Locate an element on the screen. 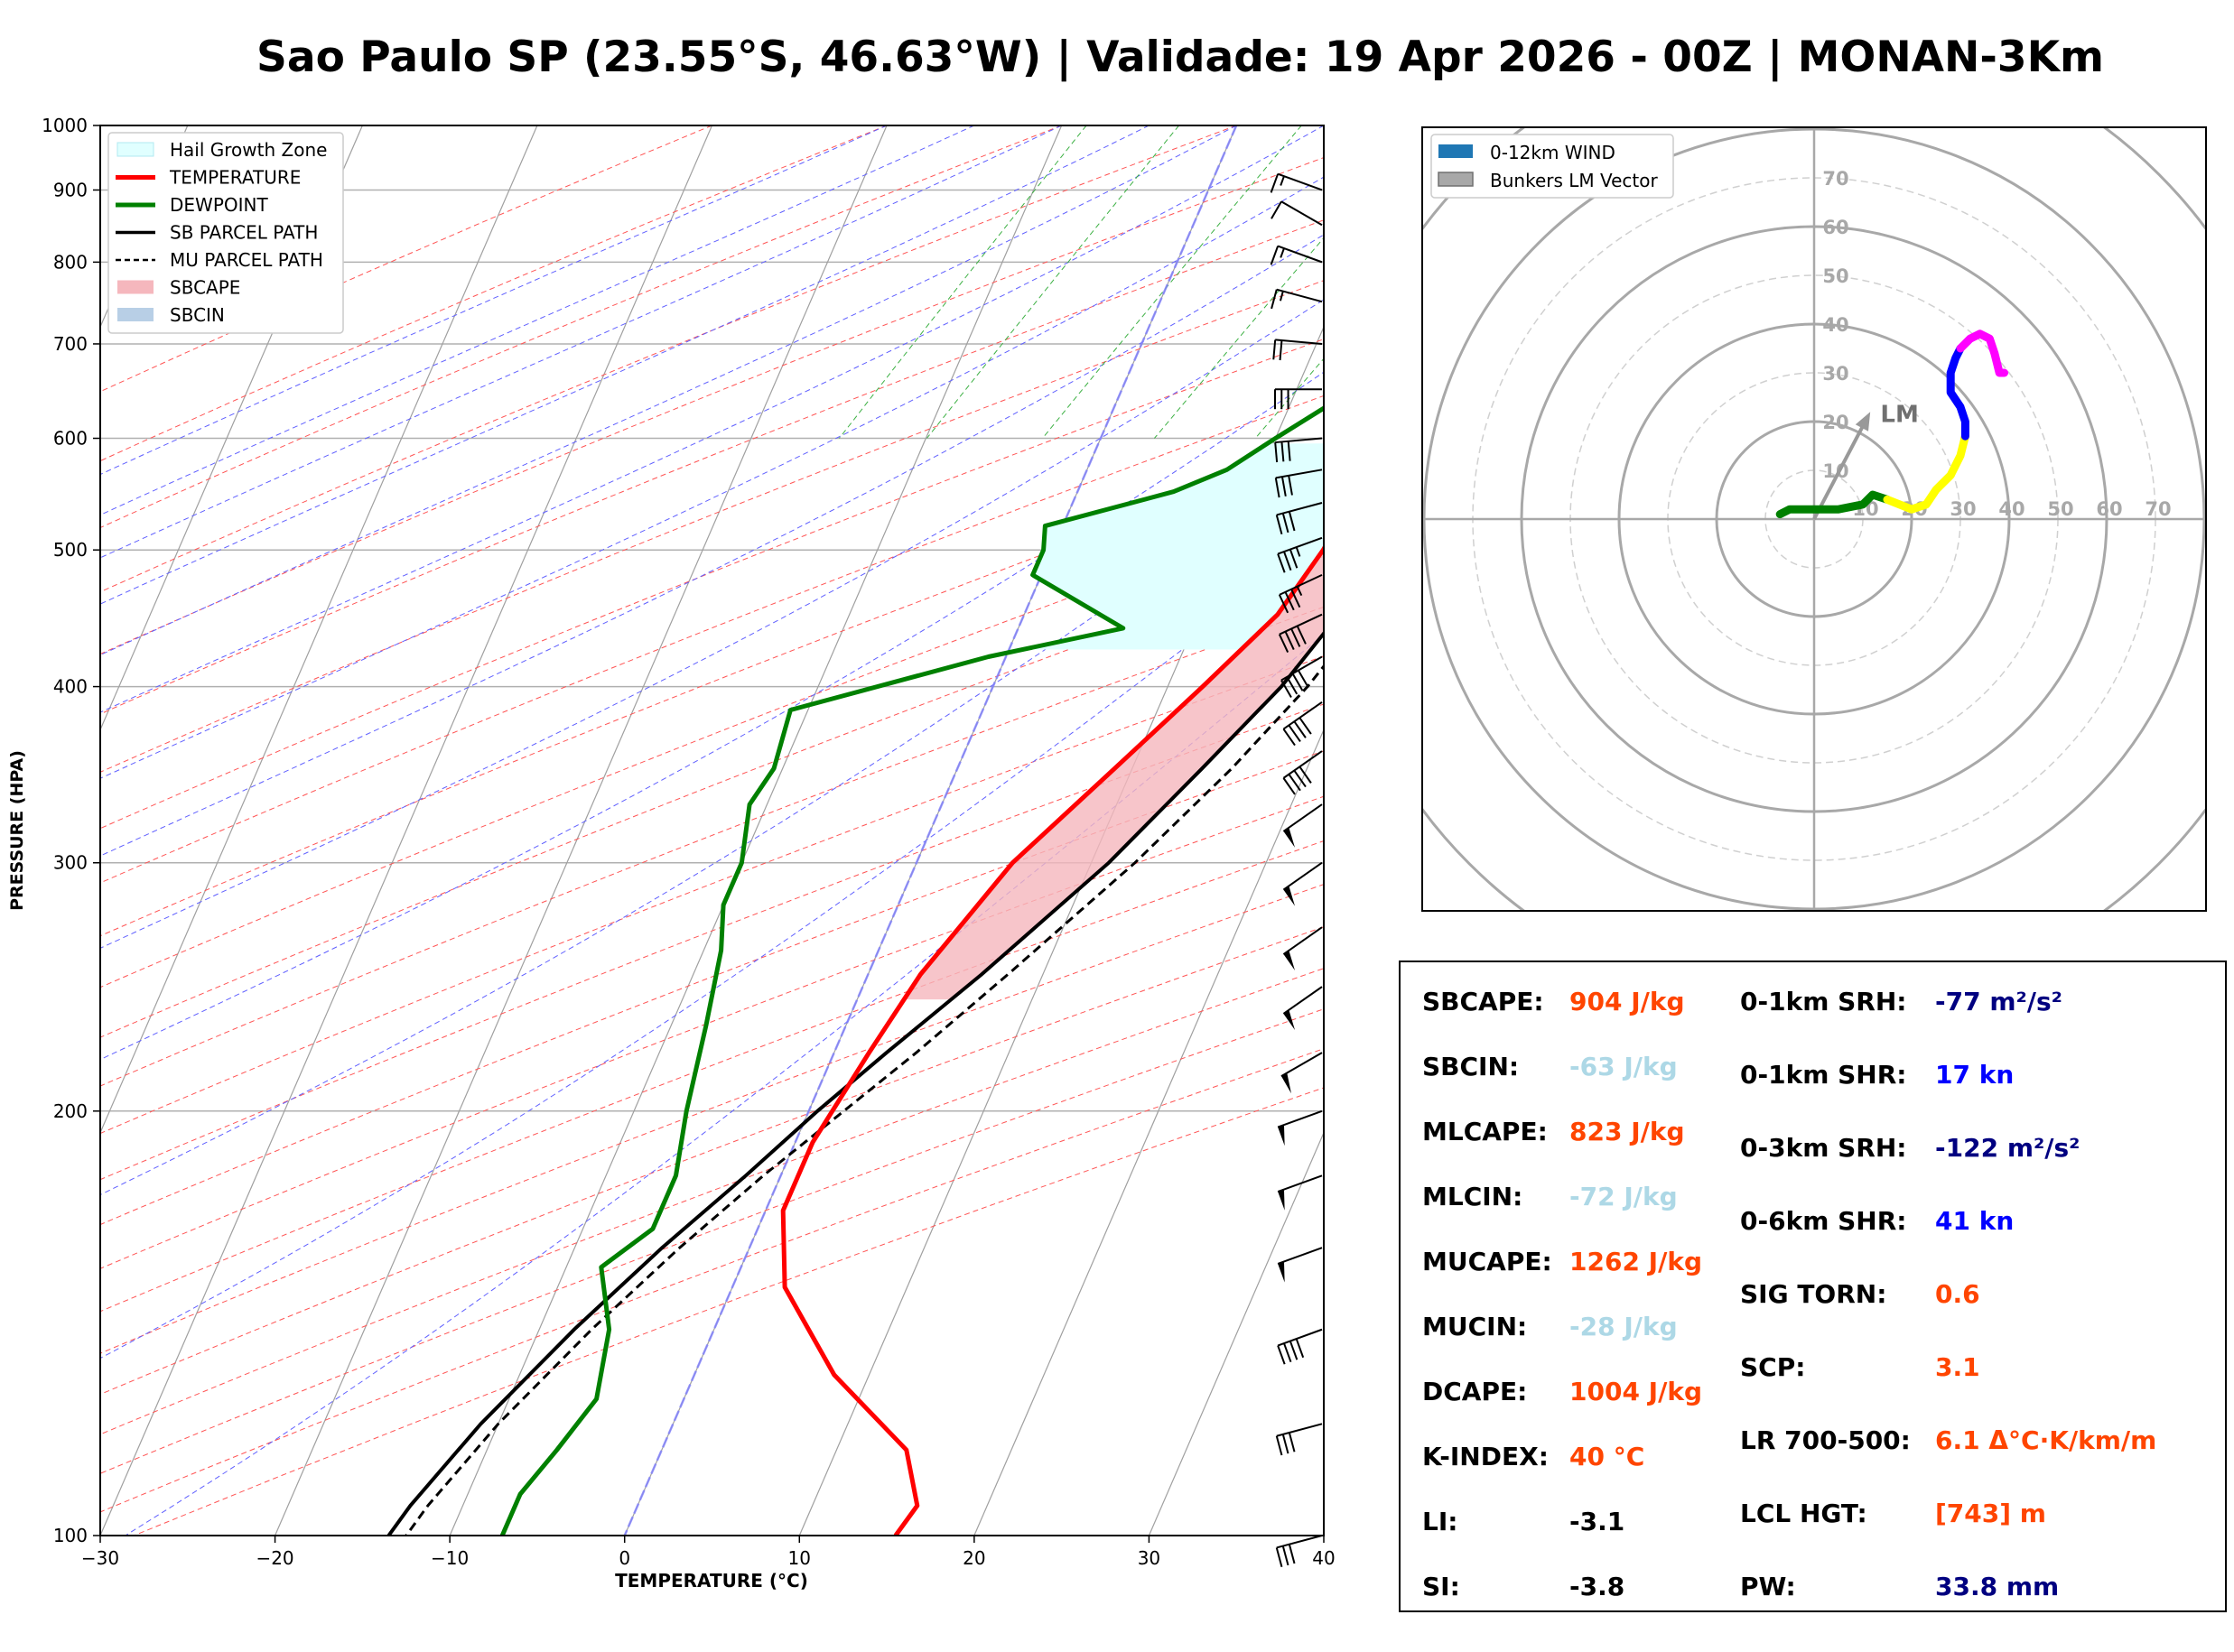  param-label: 0-3km SRH: is located at coordinates (1824, 1148).